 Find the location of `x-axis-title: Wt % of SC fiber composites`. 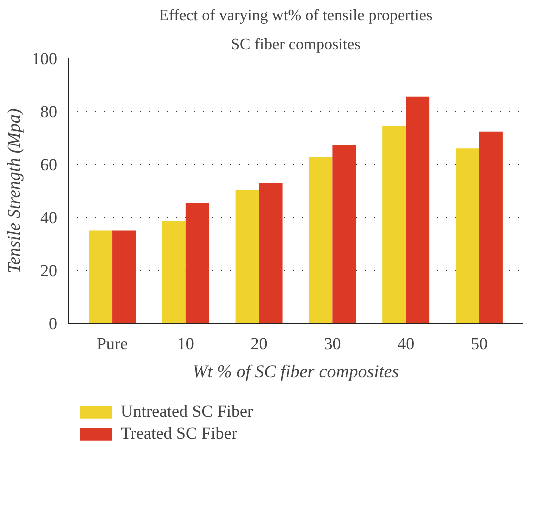

x-axis-title: Wt % of SC fiber composites is located at coordinates (296, 372).